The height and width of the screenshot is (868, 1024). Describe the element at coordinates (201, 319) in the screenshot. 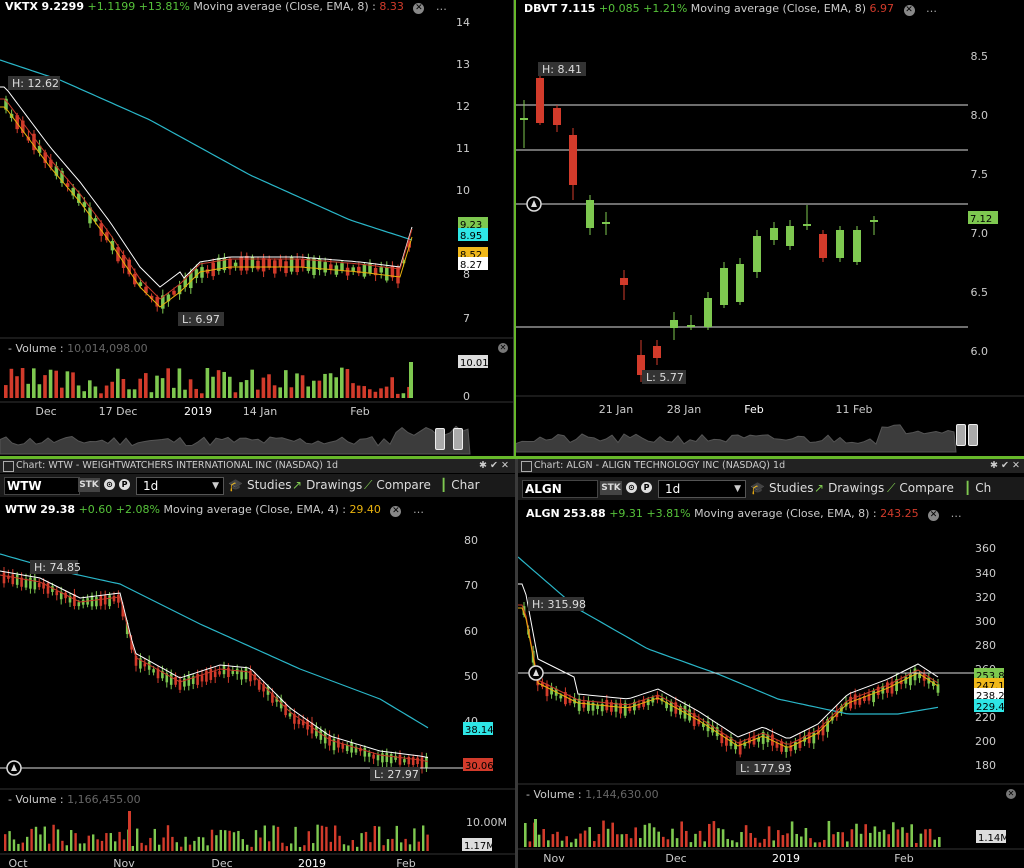

I see `low-label: L: 6.97` at that location.